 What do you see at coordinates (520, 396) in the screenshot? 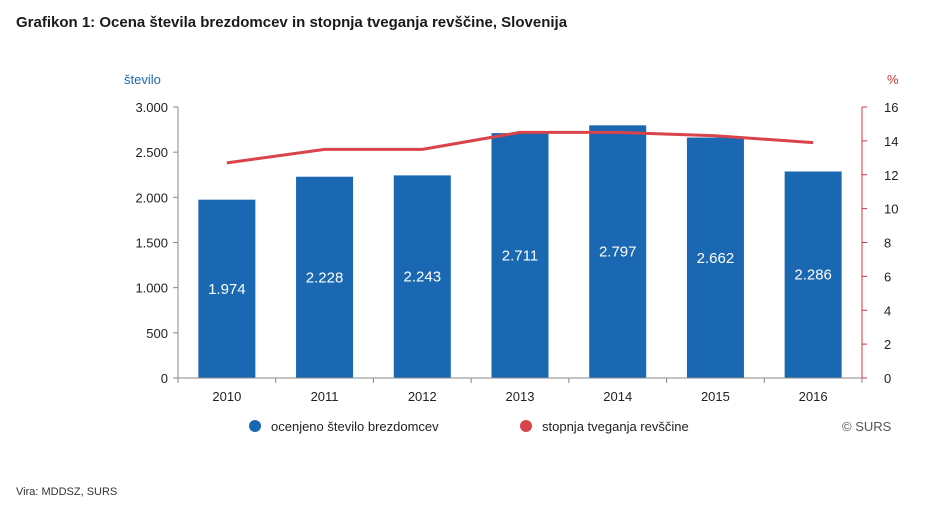
I see `x-tick-label: 2013` at bounding box center [520, 396].